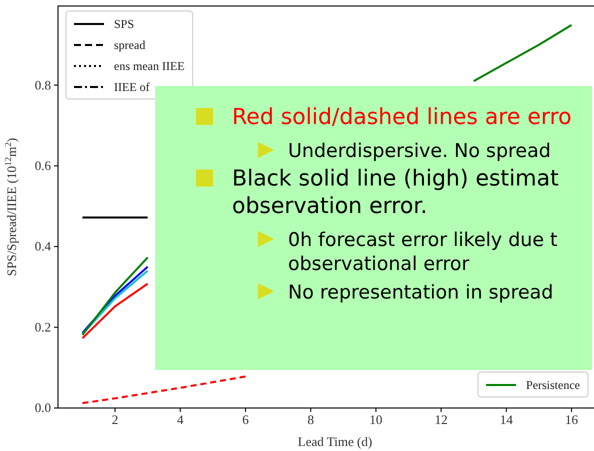 This screenshot has height=451, width=594. What do you see at coordinates (335, 441) in the screenshot?
I see `x-axis-title: Lead Time (d)` at bounding box center [335, 441].